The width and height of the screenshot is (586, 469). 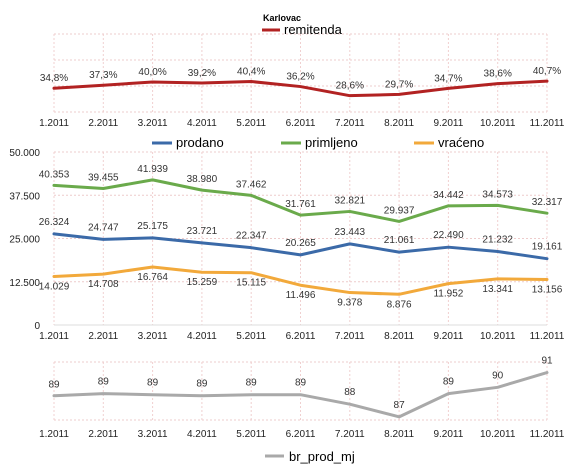 I want to click on data-label: 8.876, so click(x=399, y=304).